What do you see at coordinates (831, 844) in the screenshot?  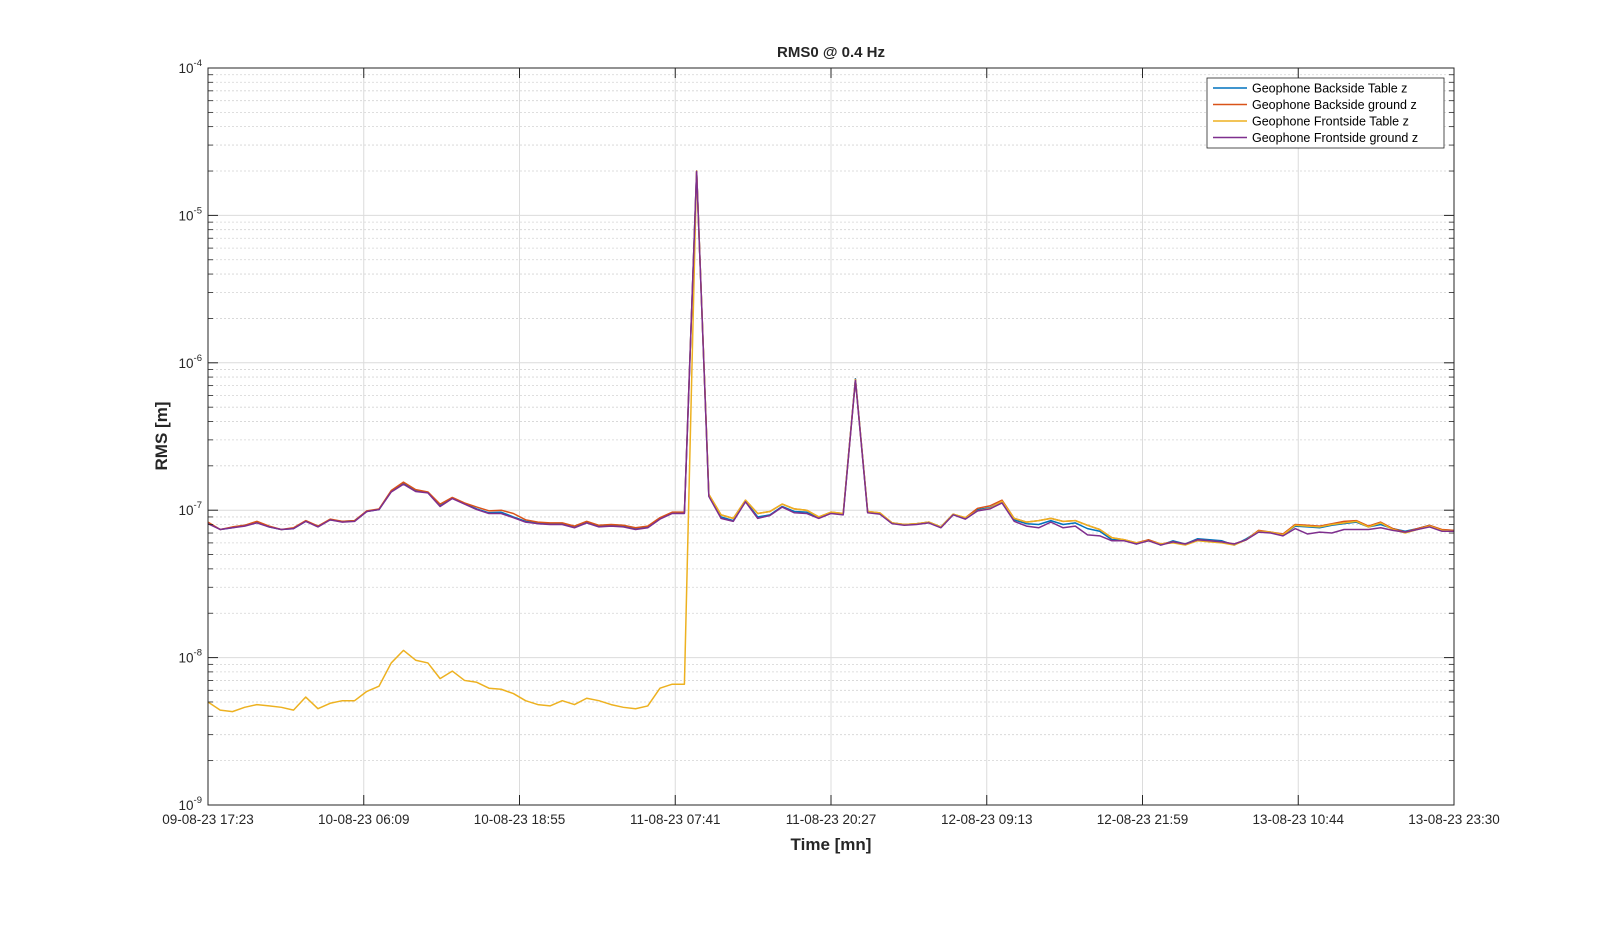 I see `x-axis-label: Time [mn]` at bounding box center [831, 844].